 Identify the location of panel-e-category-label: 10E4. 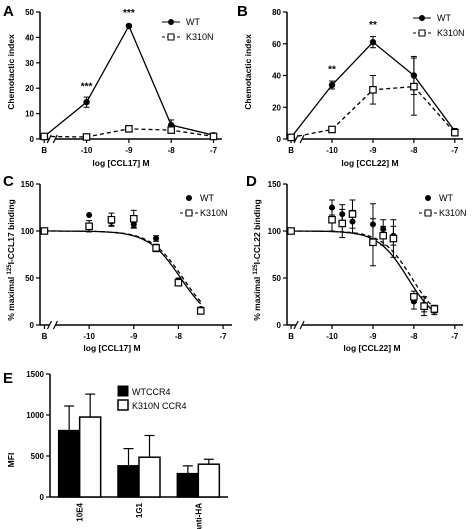
(80, 511).